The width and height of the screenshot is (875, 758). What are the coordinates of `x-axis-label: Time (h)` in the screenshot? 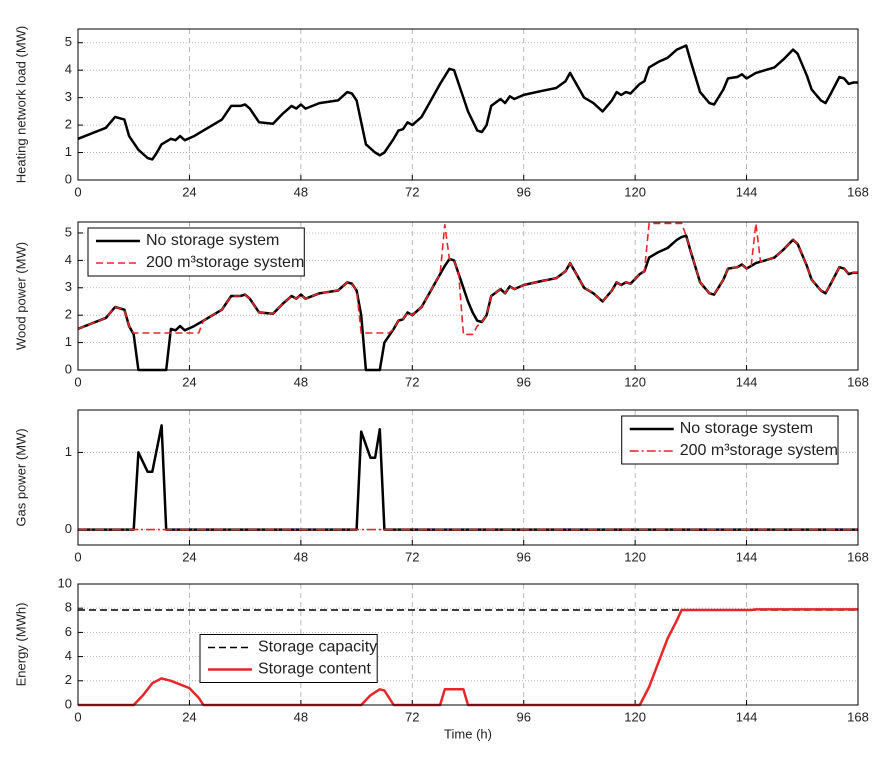 It's located at (468, 733).